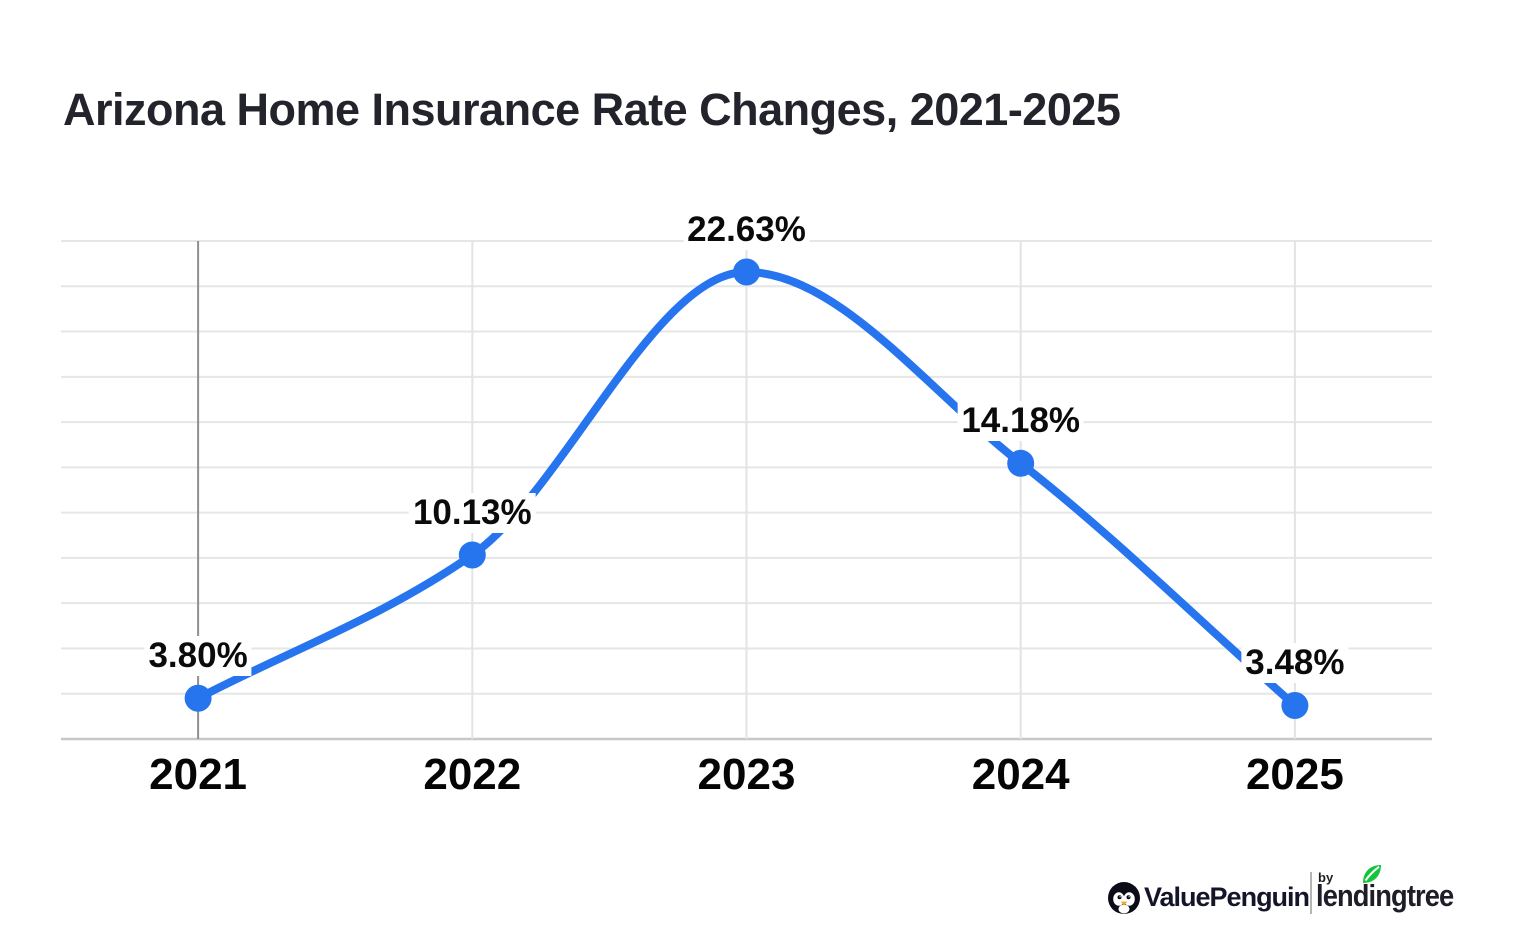 This screenshot has height=928, width=1520. What do you see at coordinates (1295, 705) in the screenshot?
I see `data-point-2025` at bounding box center [1295, 705].